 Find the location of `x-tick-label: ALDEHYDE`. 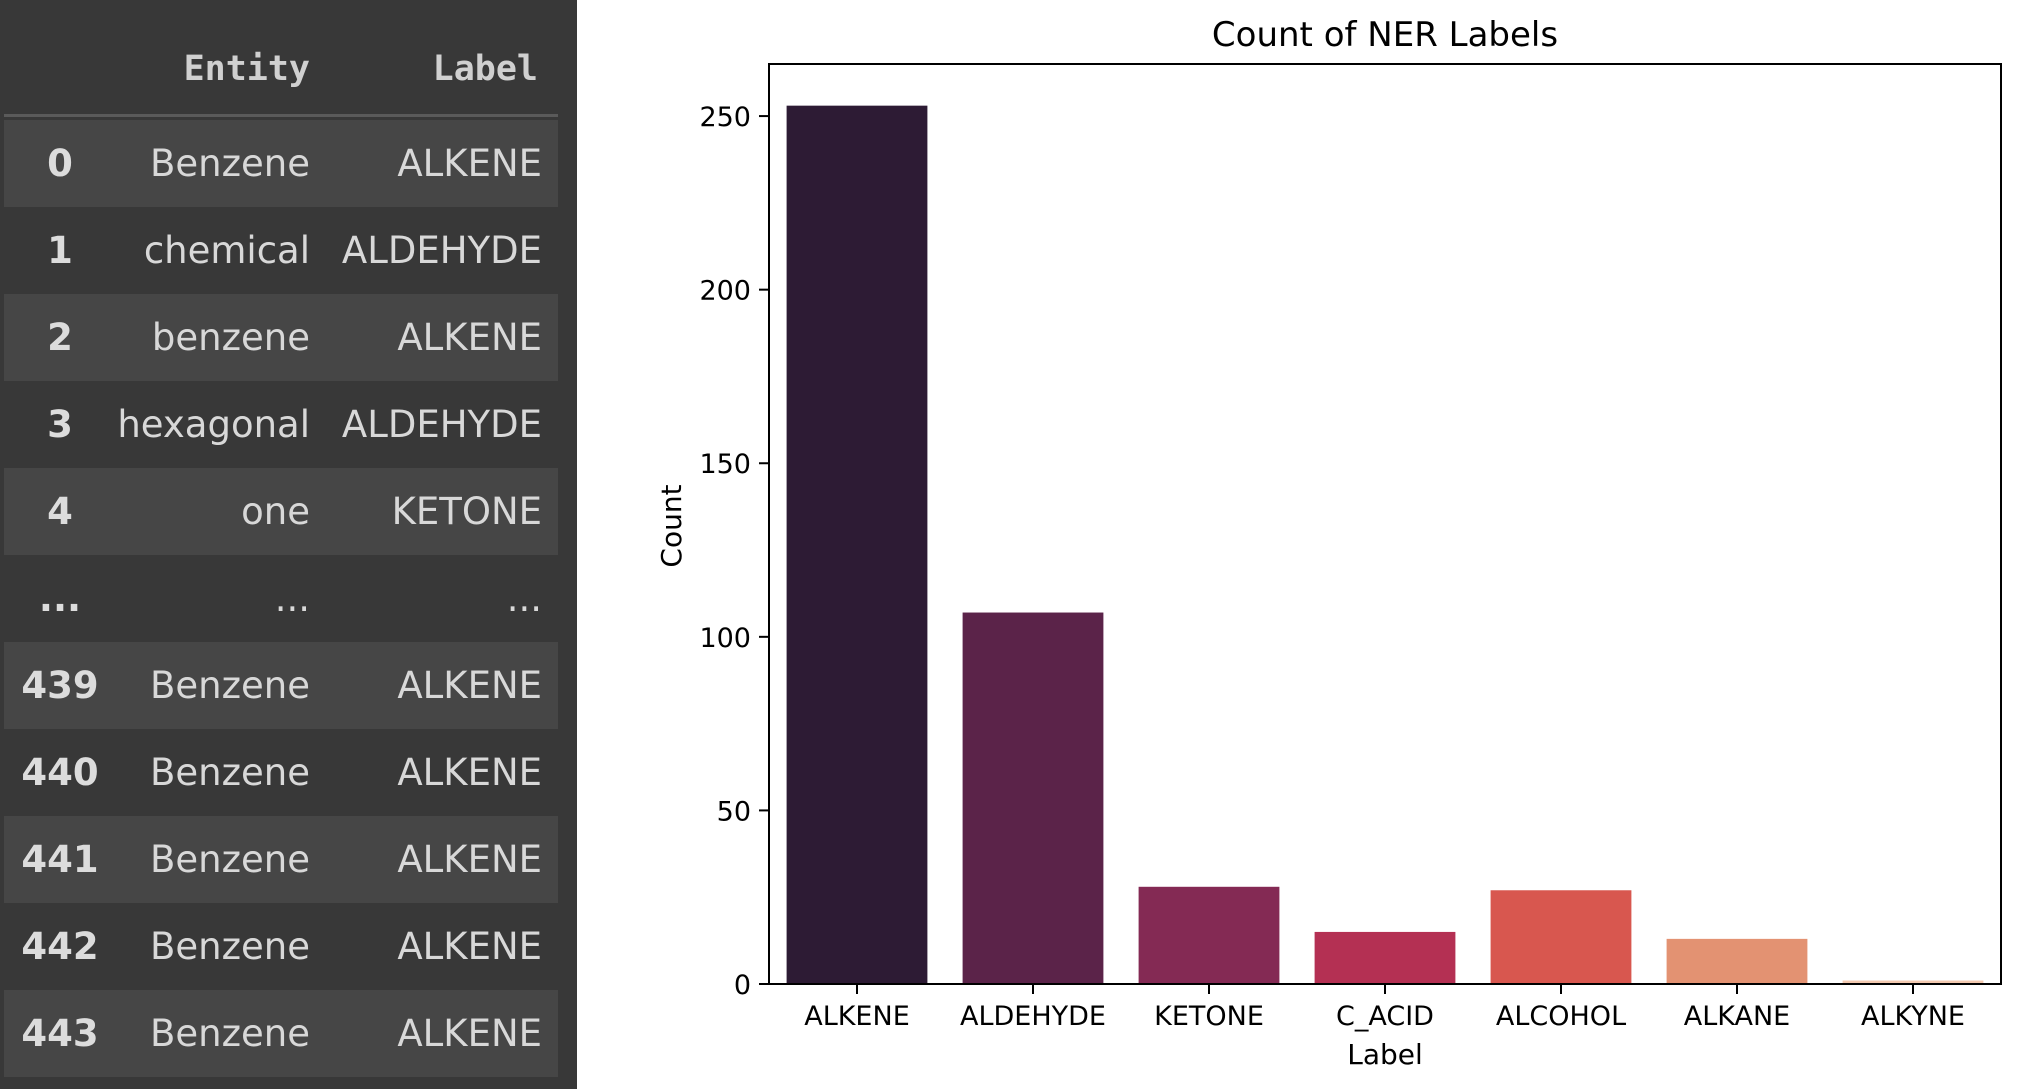

x-tick-label: ALDEHYDE is located at coordinates (1033, 1016).